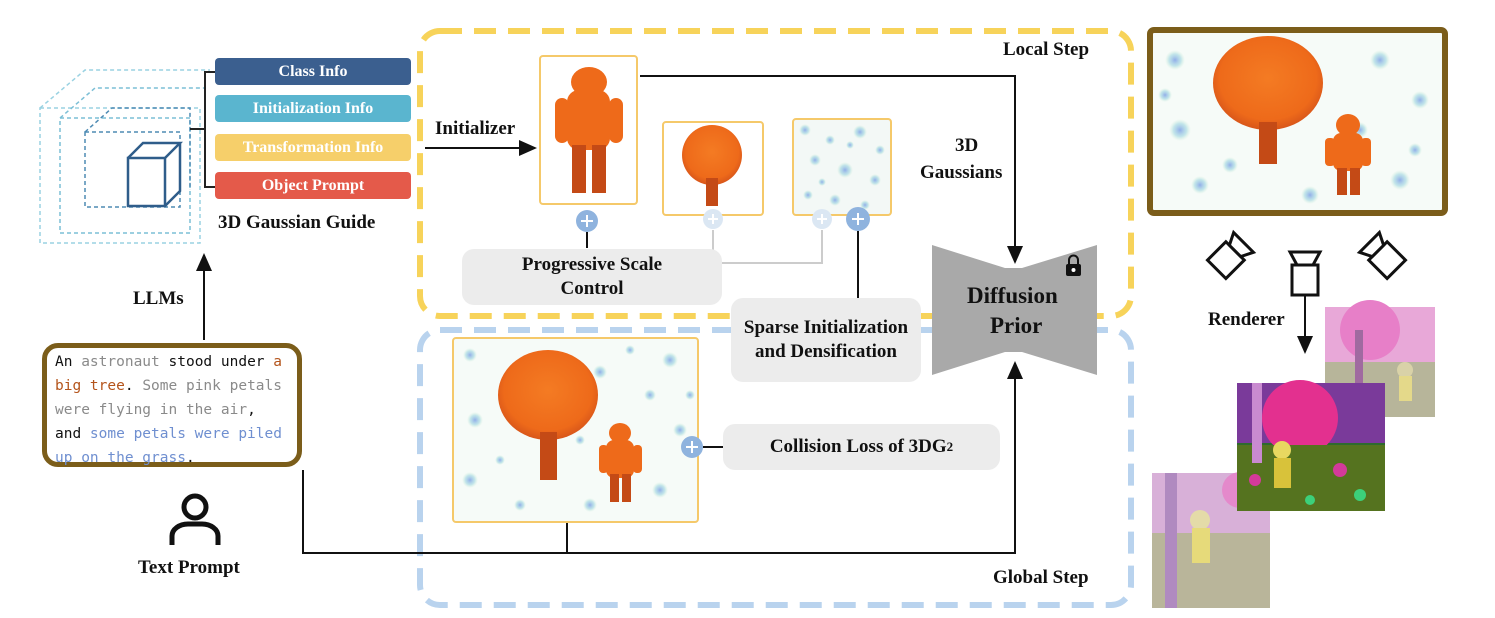 This screenshot has width=1495, height=618. I want to click on progressive-scale-box: Progressive Scale Control, so click(592, 277).